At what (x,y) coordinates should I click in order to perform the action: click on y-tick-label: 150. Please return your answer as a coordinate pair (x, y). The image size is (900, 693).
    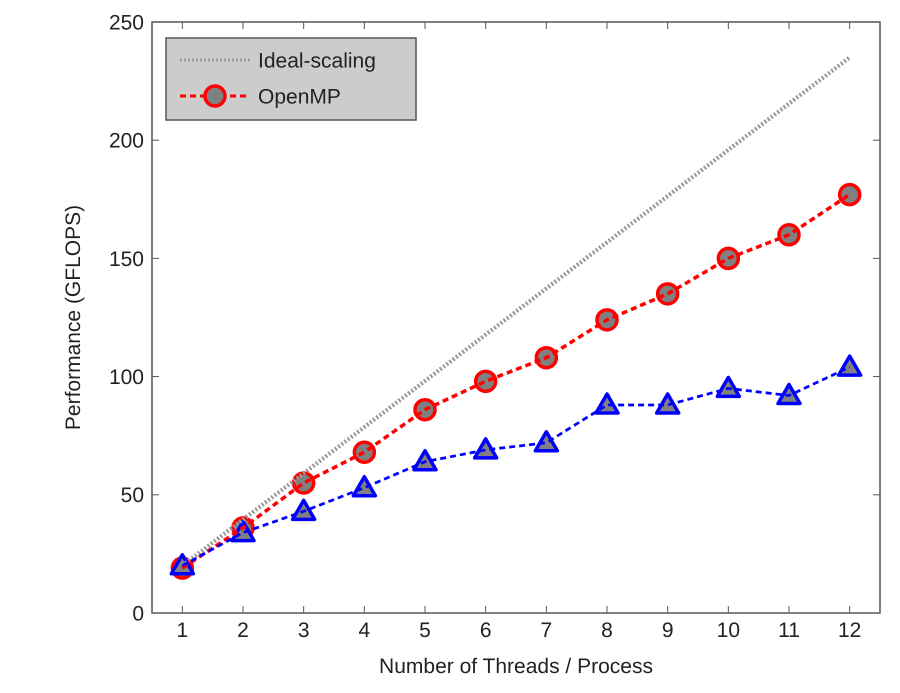
    Looking at the image, I should click on (126, 259).